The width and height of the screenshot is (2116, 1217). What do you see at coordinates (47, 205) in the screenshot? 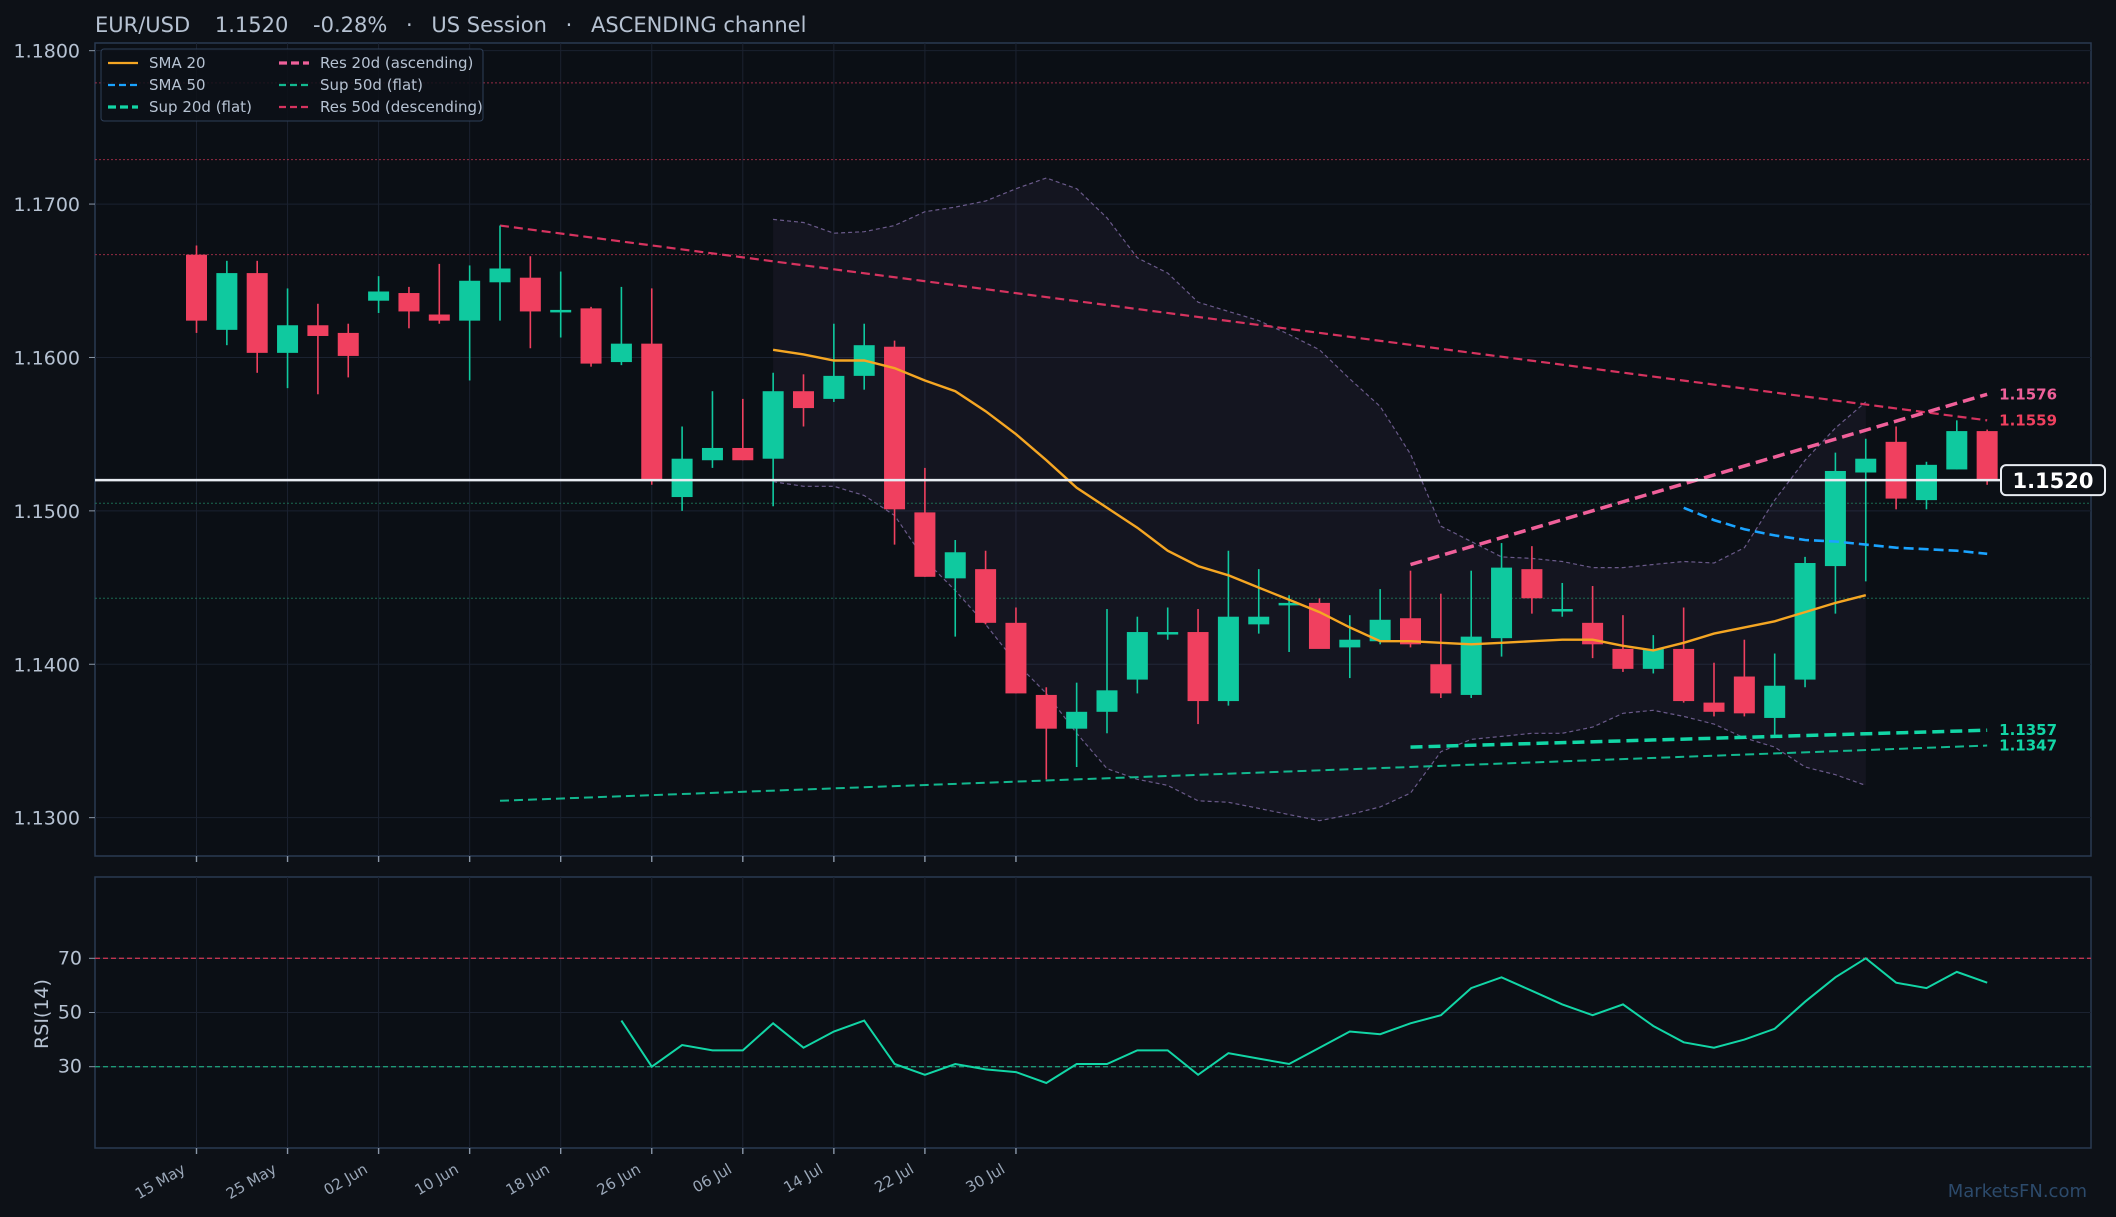
I see `price-ytick-label: 1.1700` at bounding box center [47, 205].